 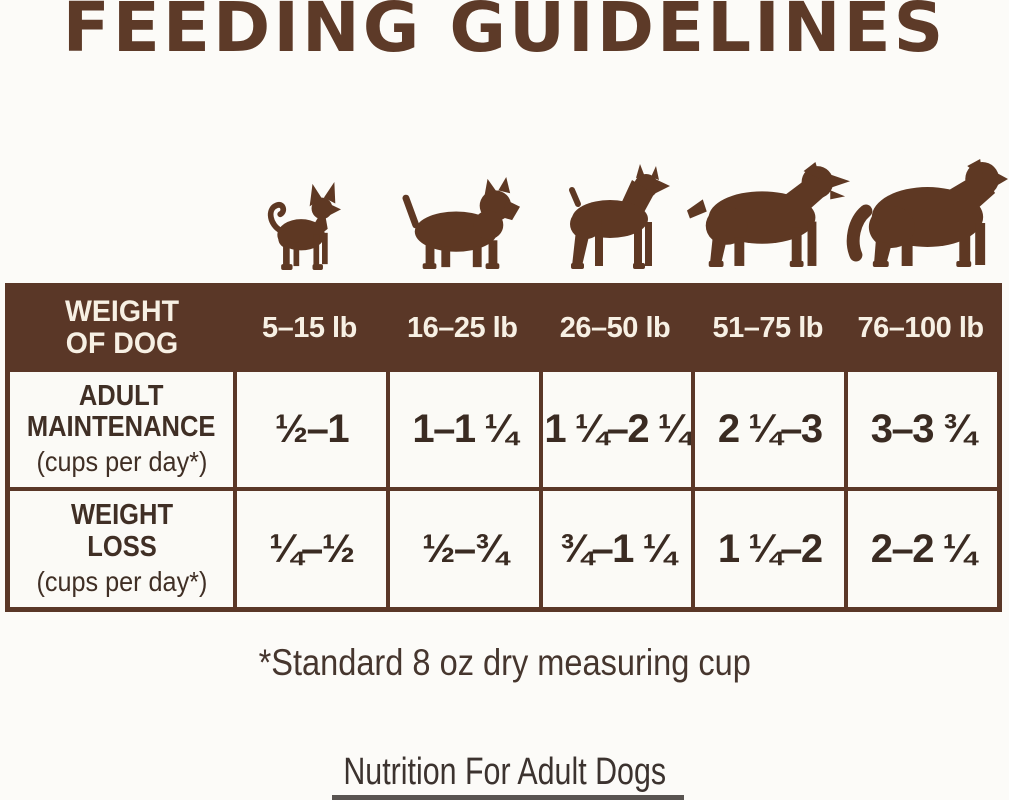 I want to click on adult-maintenance-line2: MAINTENANCE, so click(x=121, y=427).